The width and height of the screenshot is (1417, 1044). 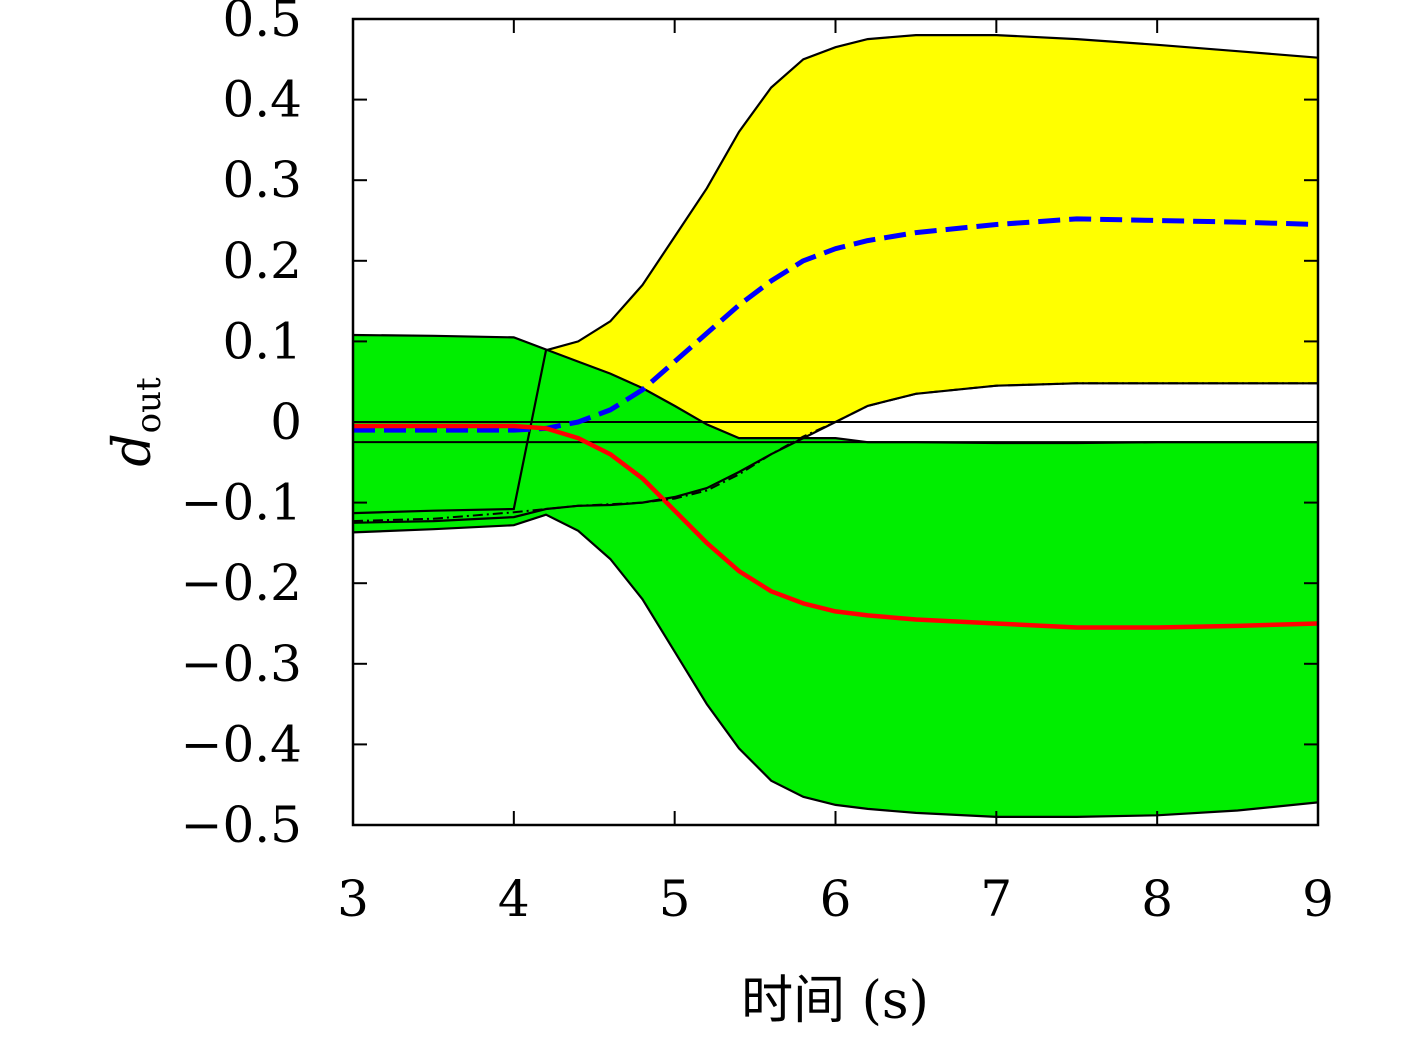 I want to click on x-tick-label: 7, so click(x=996, y=899).